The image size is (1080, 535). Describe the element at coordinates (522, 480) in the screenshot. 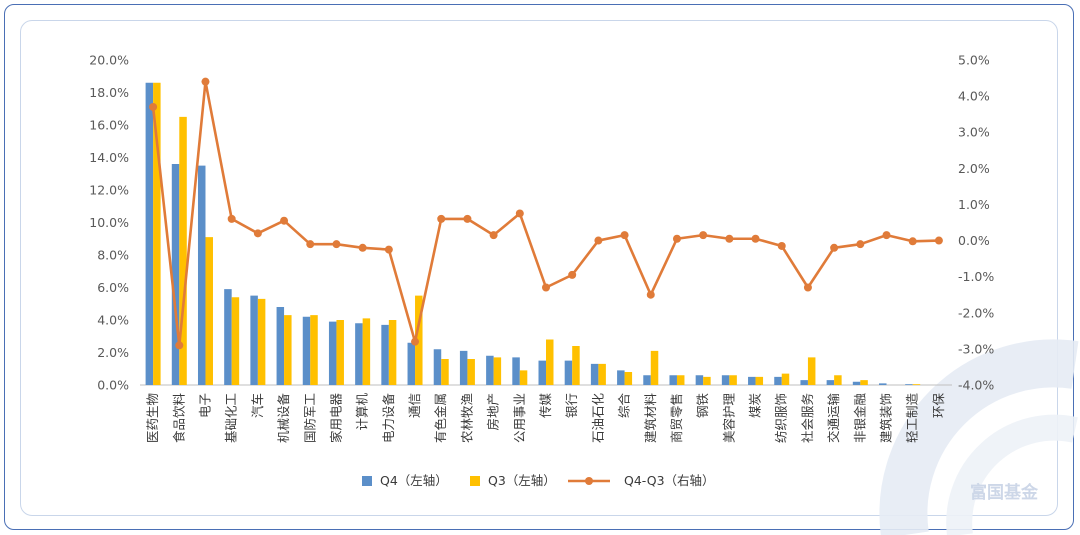

I see `legend-label-q3: Q3（左轴）` at that location.